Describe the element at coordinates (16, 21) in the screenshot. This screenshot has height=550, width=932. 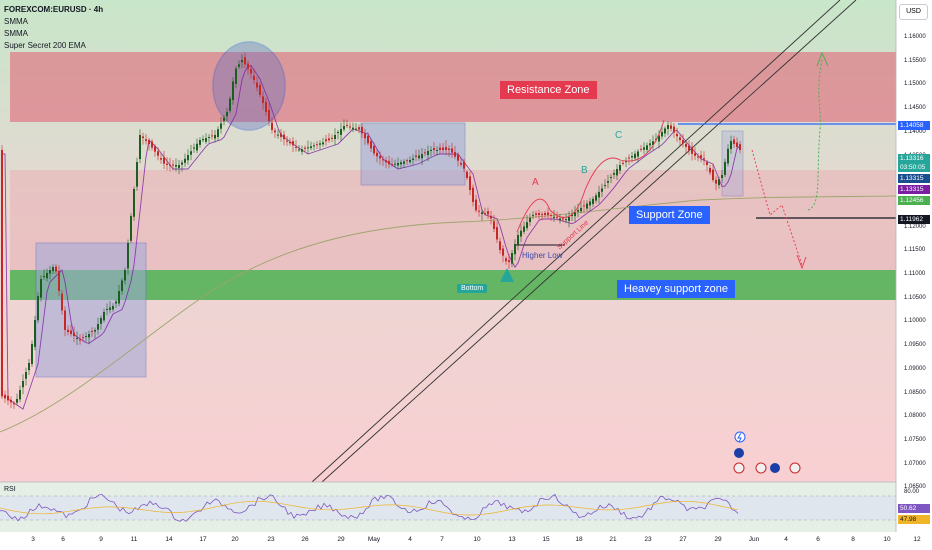
I see `indicator-smma-1: SMMA` at that location.